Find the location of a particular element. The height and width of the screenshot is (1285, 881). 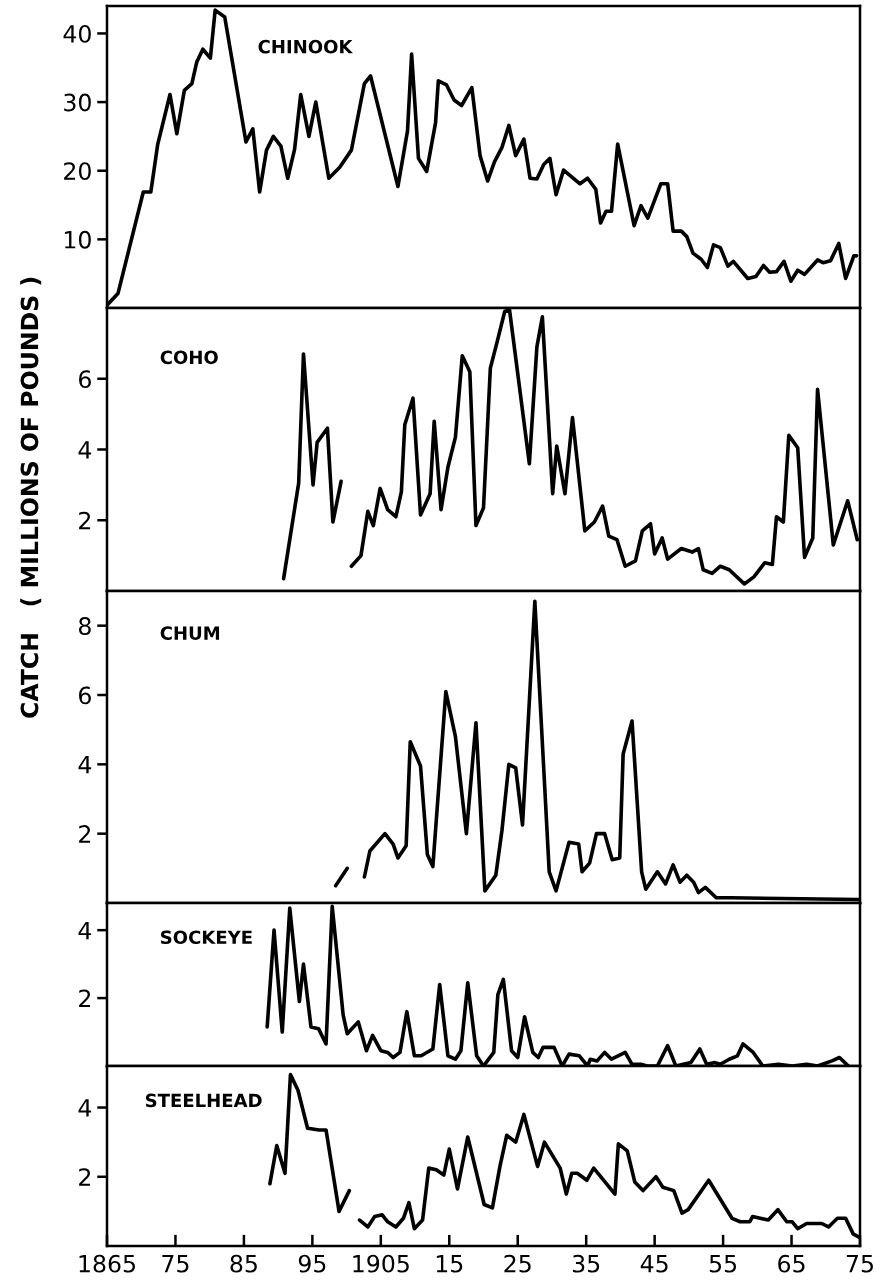

y-tick-label: 20 is located at coordinates (77, 171).